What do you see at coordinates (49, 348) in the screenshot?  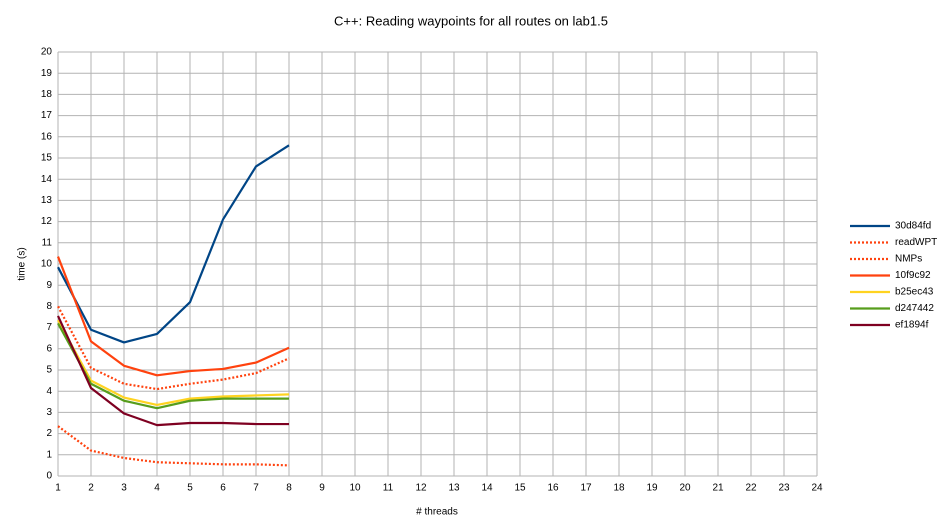 I see `y-tick-label: 6` at bounding box center [49, 348].